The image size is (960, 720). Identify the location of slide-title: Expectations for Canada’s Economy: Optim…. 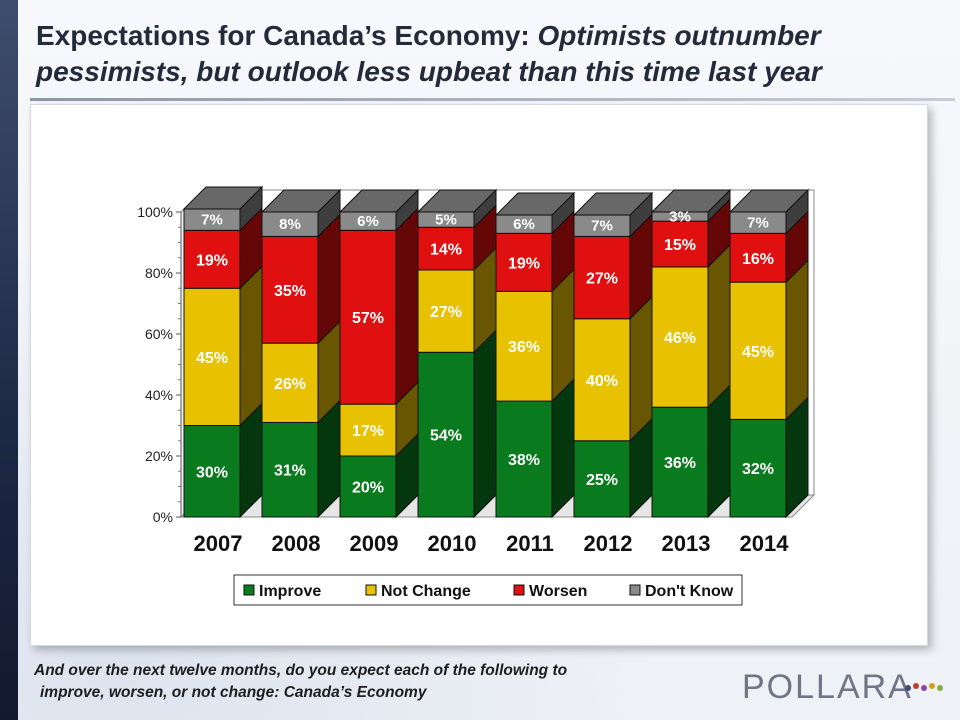
(491, 54).